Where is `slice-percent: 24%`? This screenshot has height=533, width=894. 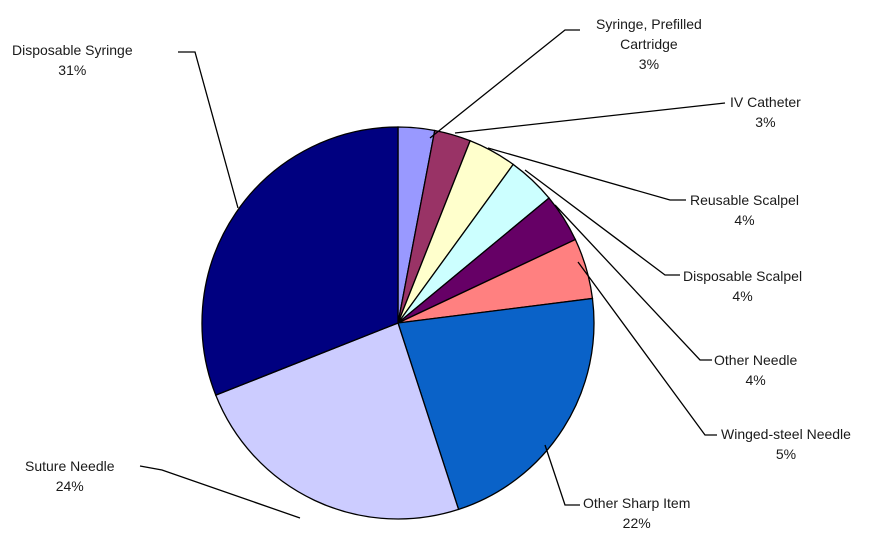
slice-percent: 24% is located at coordinates (69, 486).